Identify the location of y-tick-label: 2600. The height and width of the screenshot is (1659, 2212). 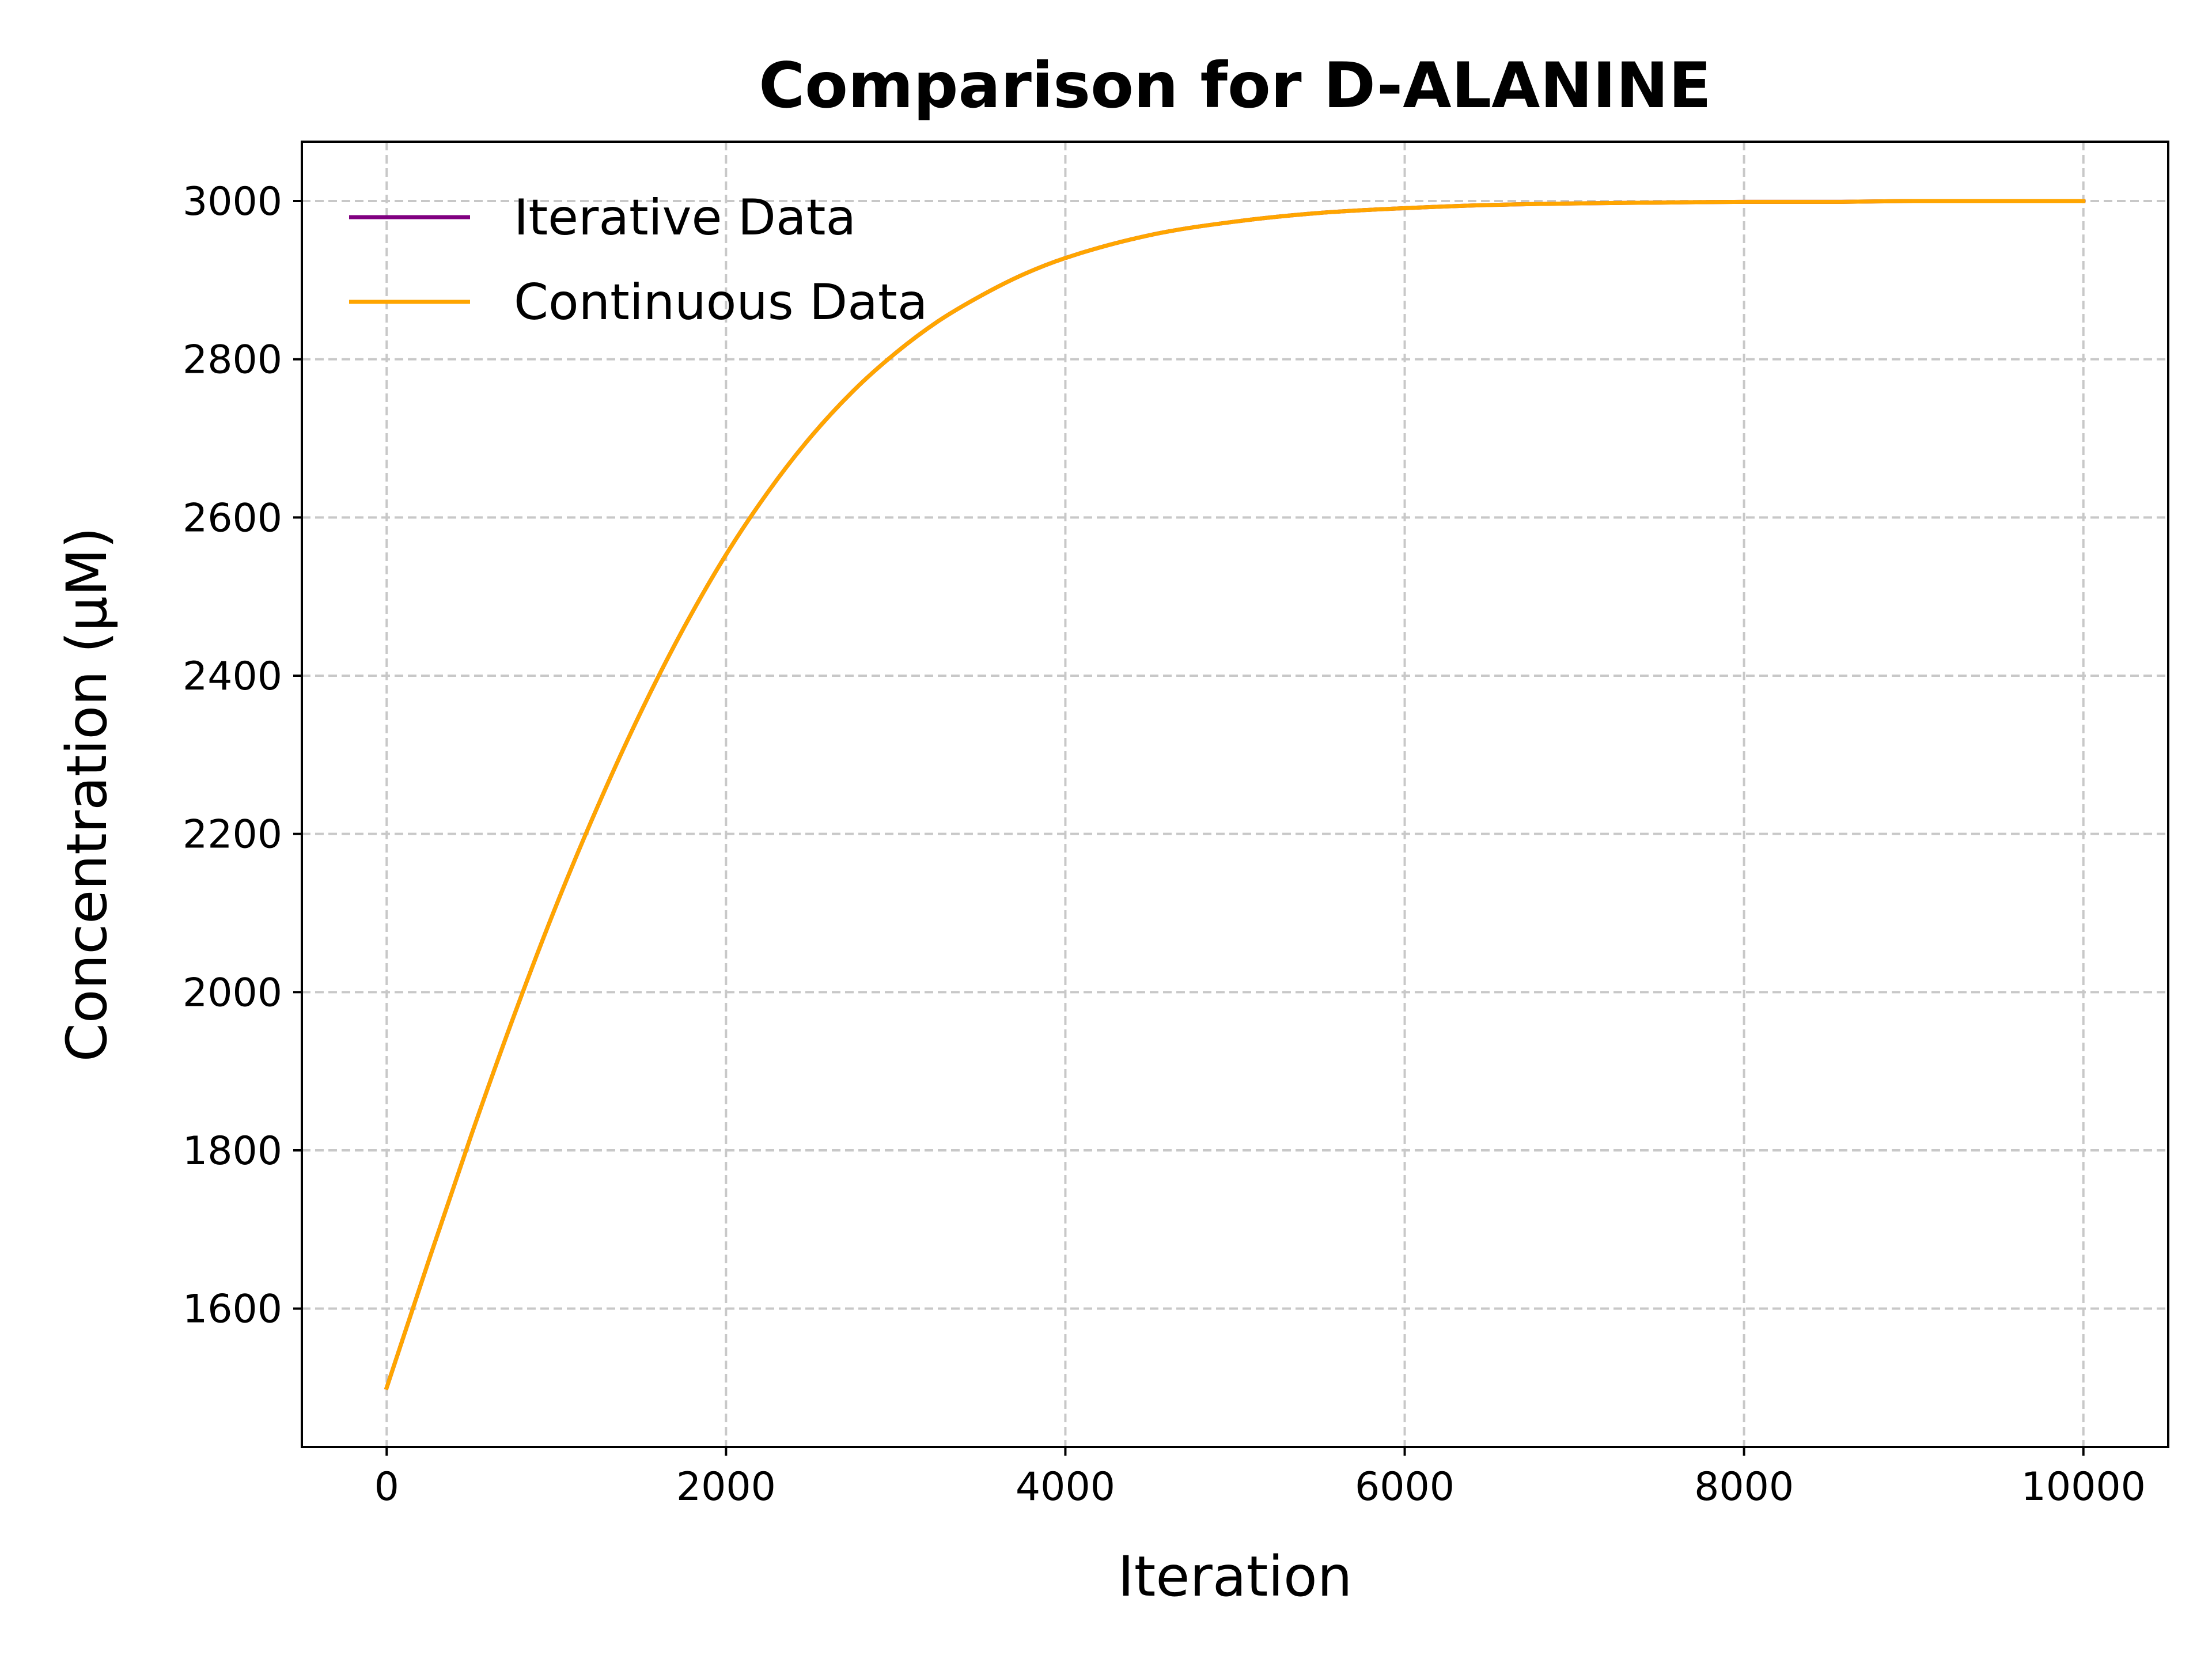
(232, 518).